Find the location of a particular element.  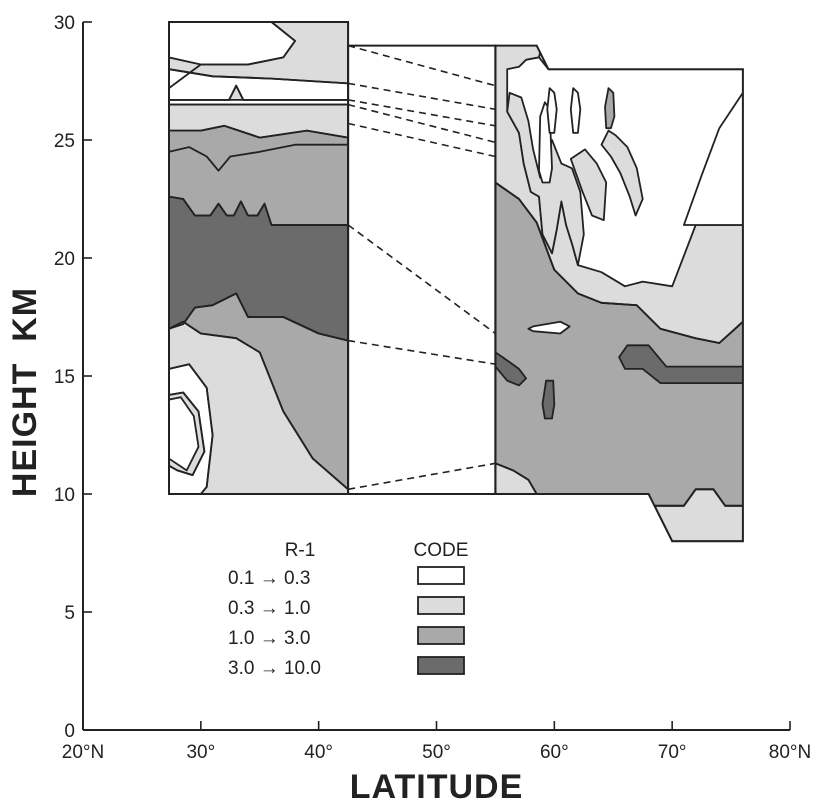

left-panel-frame is located at coordinates (259, 258).